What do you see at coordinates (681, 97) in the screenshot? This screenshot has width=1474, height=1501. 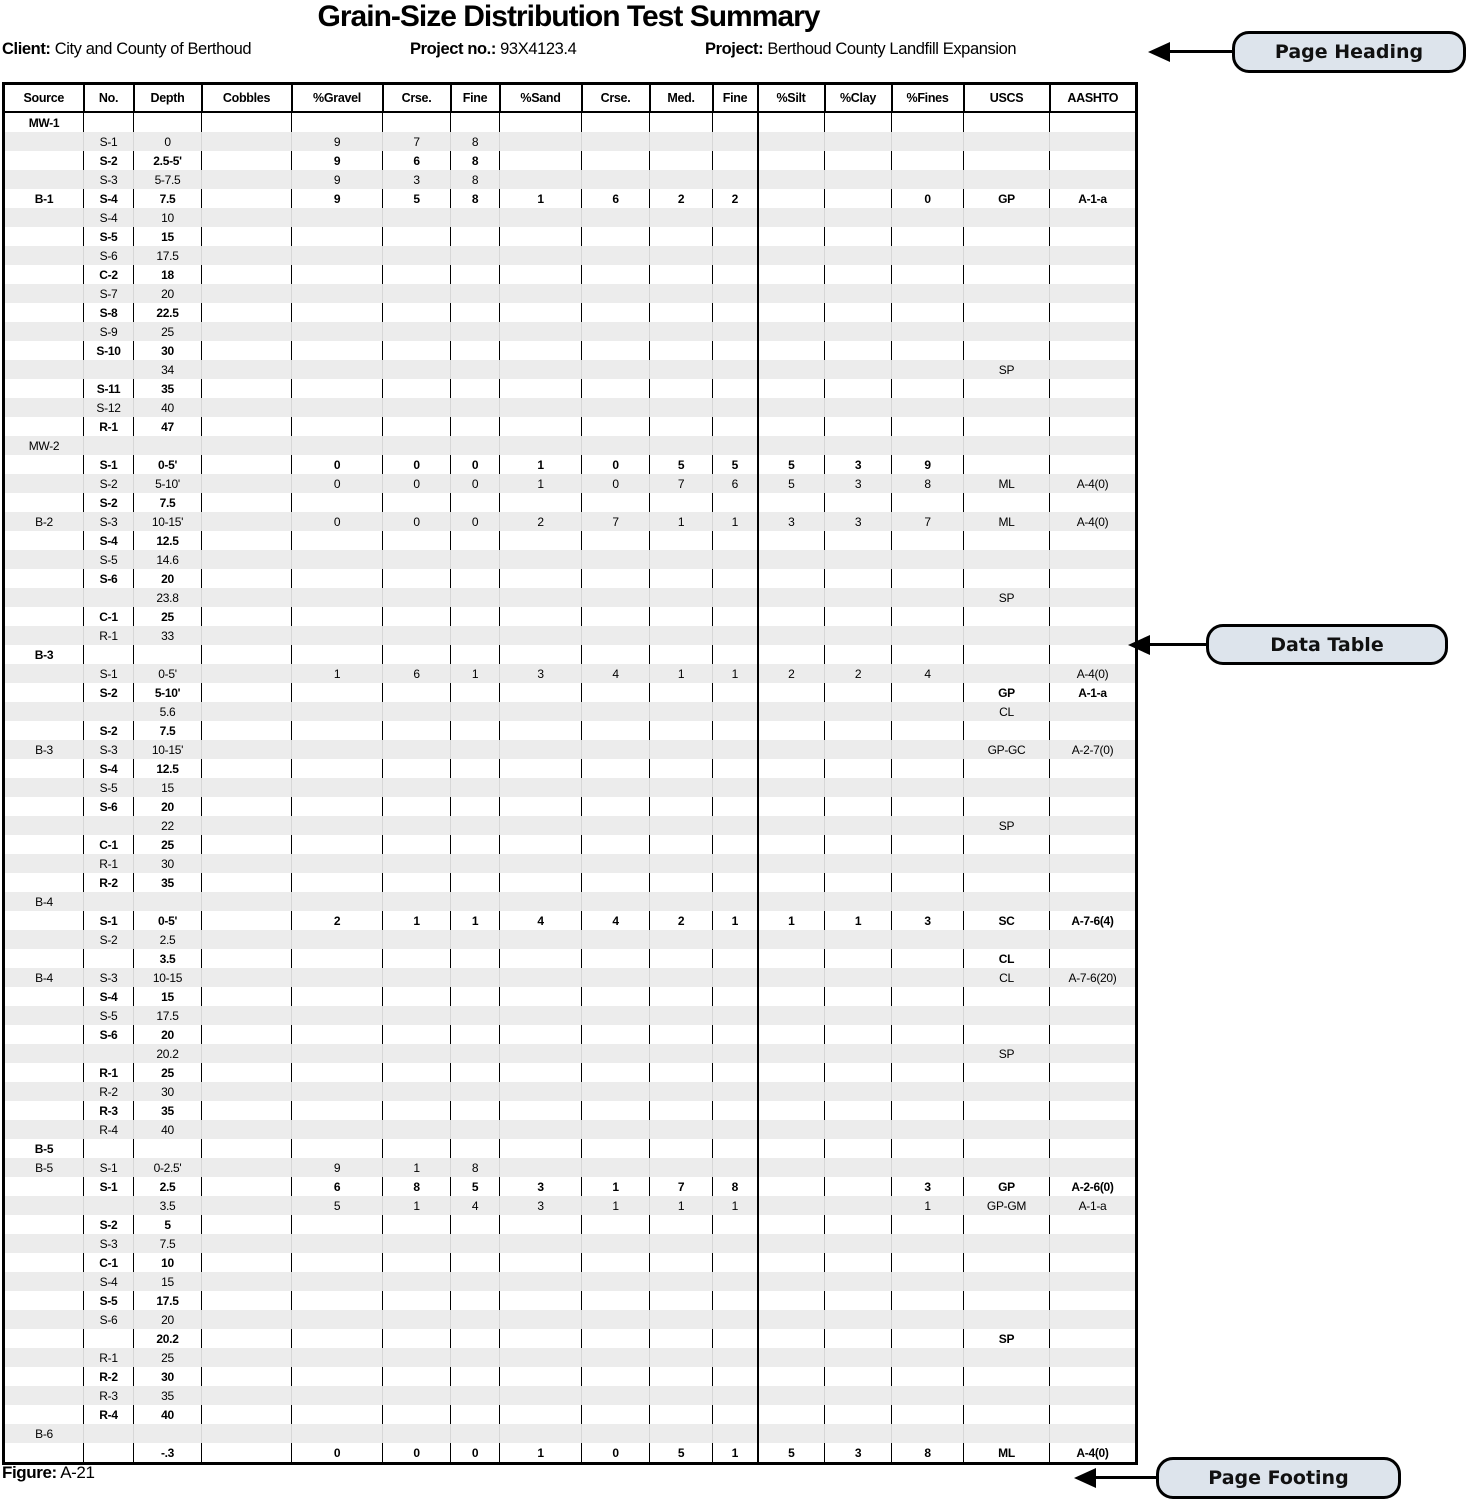 I see `column-header-med-: Med.` at bounding box center [681, 97].